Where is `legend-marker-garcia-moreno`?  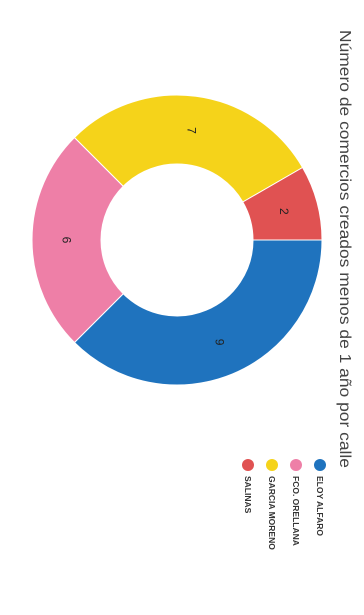 legend-marker-garcia-moreno is located at coordinates (272, 465).